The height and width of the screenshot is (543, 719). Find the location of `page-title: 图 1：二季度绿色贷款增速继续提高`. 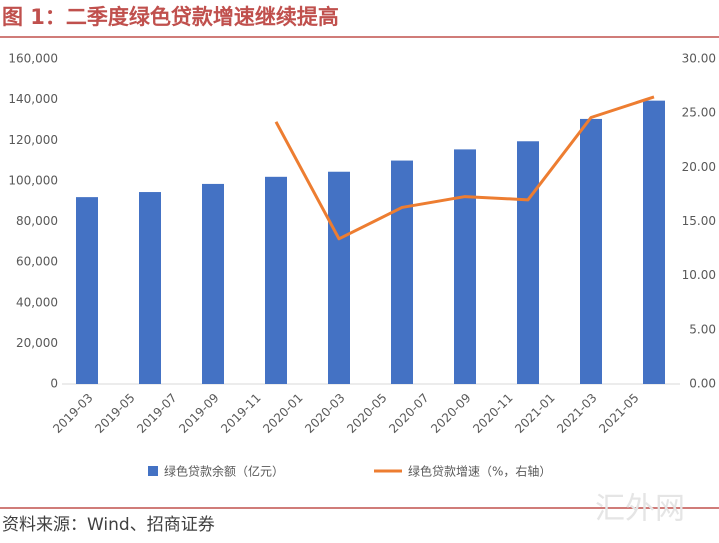

page-title: 图 1：二季度绿色贷款增速继续提高 is located at coordinates (170, 17).